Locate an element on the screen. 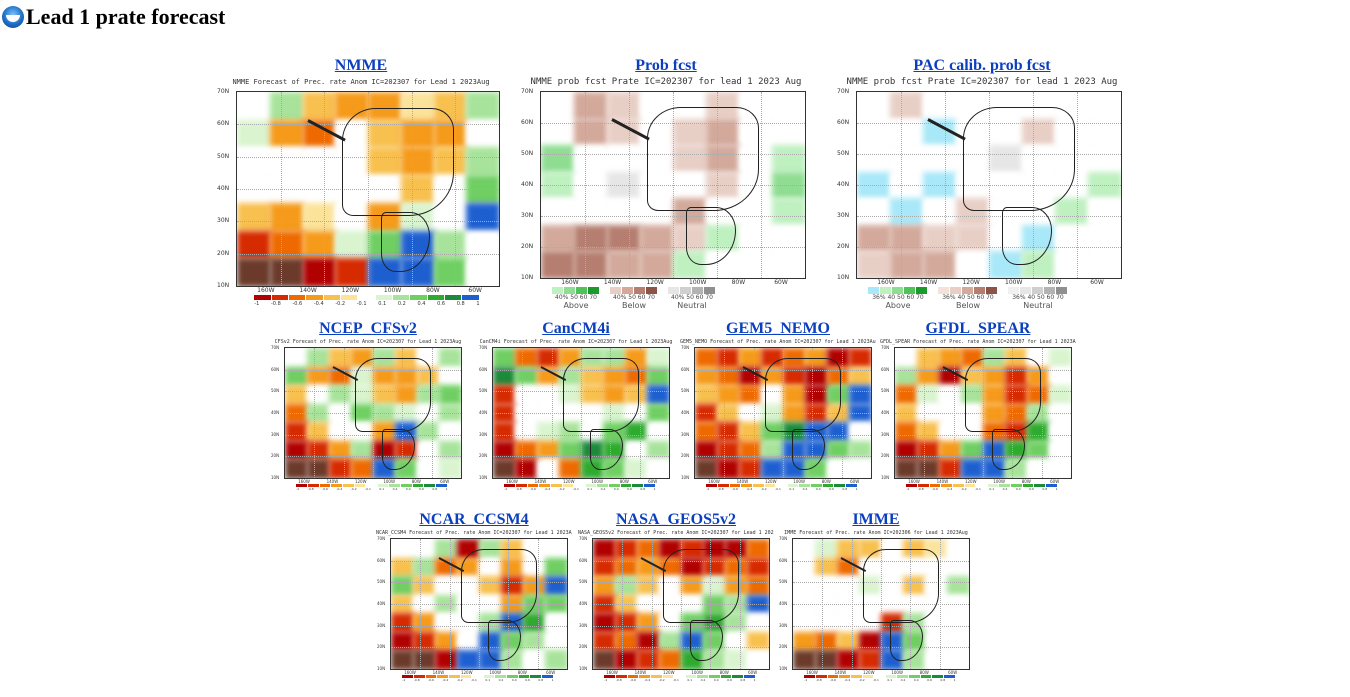  legend-group-neutral: 36% 40 50 60 70 Neutral is located at coordinates (1038, 298).